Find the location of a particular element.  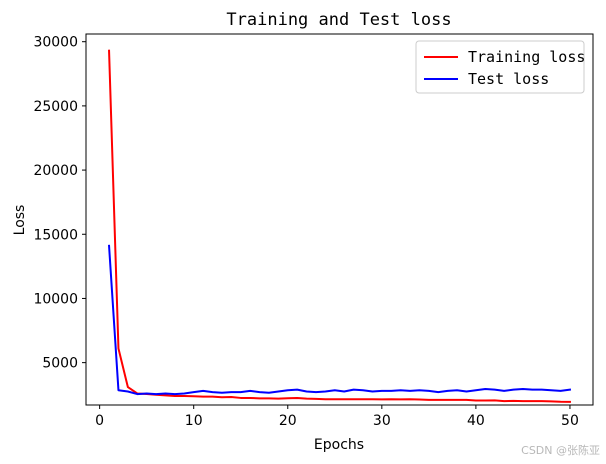

chart-title: Training and Test loss is located at coordinates (338, 20).